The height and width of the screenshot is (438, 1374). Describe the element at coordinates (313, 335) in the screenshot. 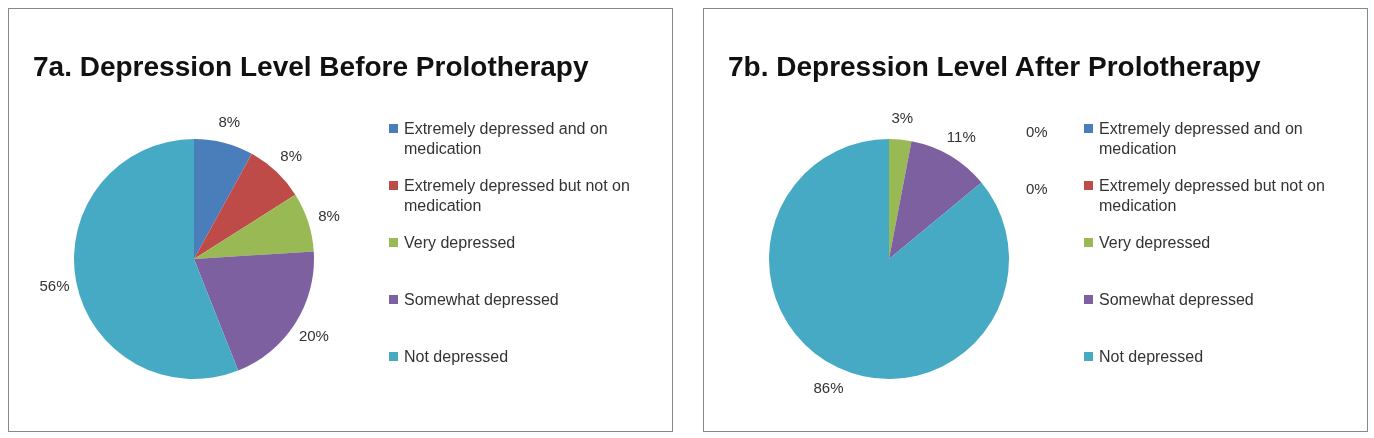

I see `data-label: 20%` at that location.